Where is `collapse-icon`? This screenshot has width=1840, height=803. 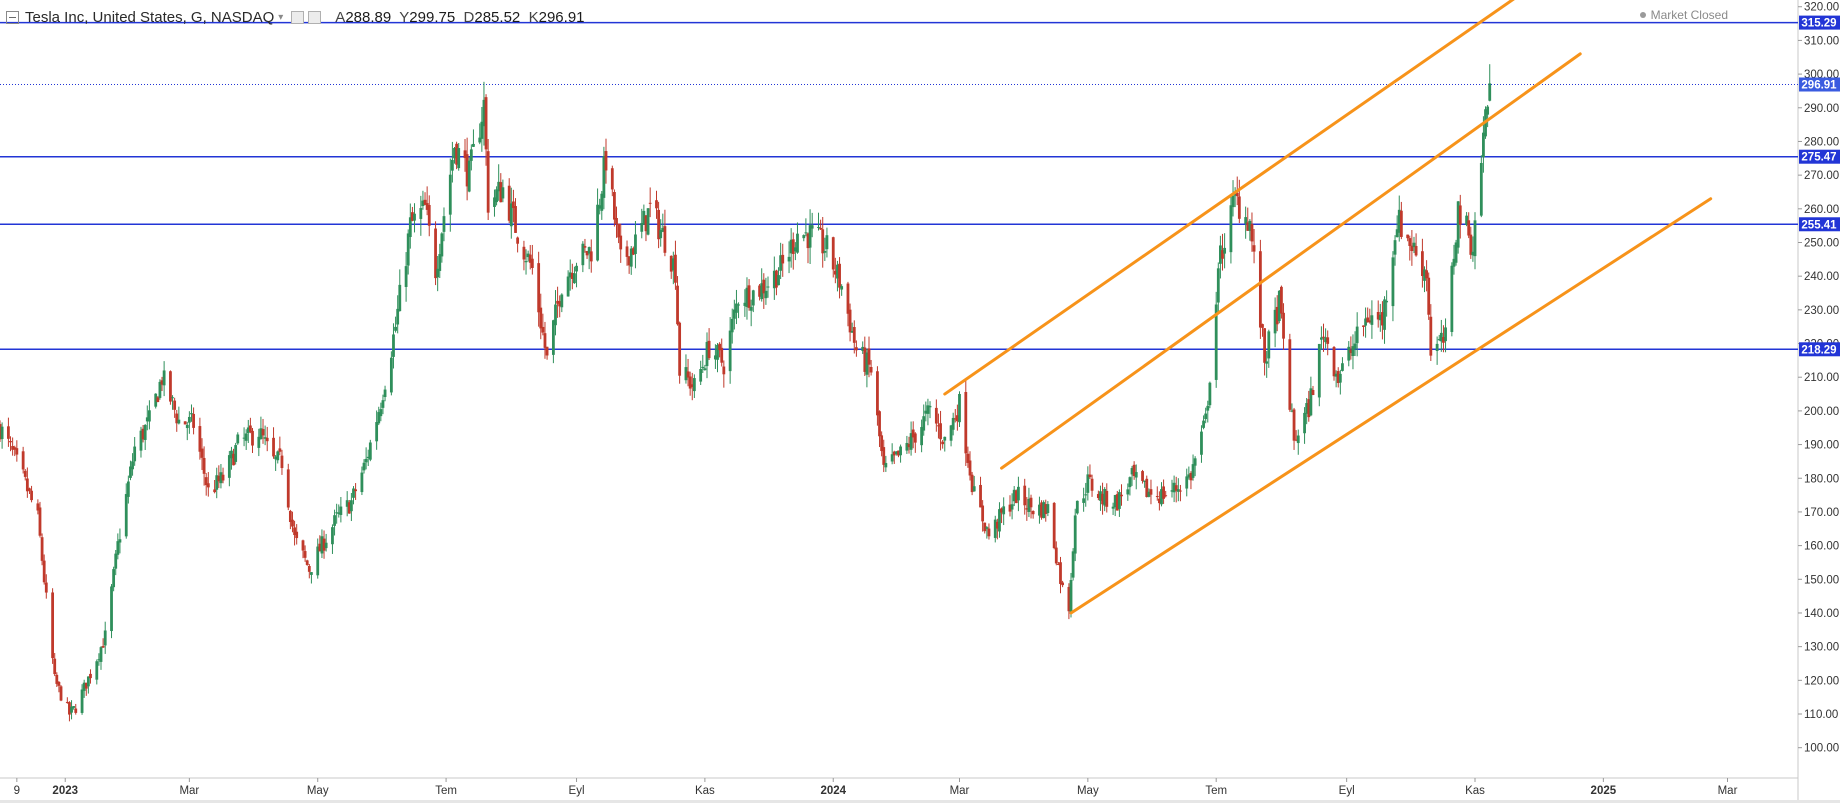 collapse-icon is located at coordinates (12, 17).